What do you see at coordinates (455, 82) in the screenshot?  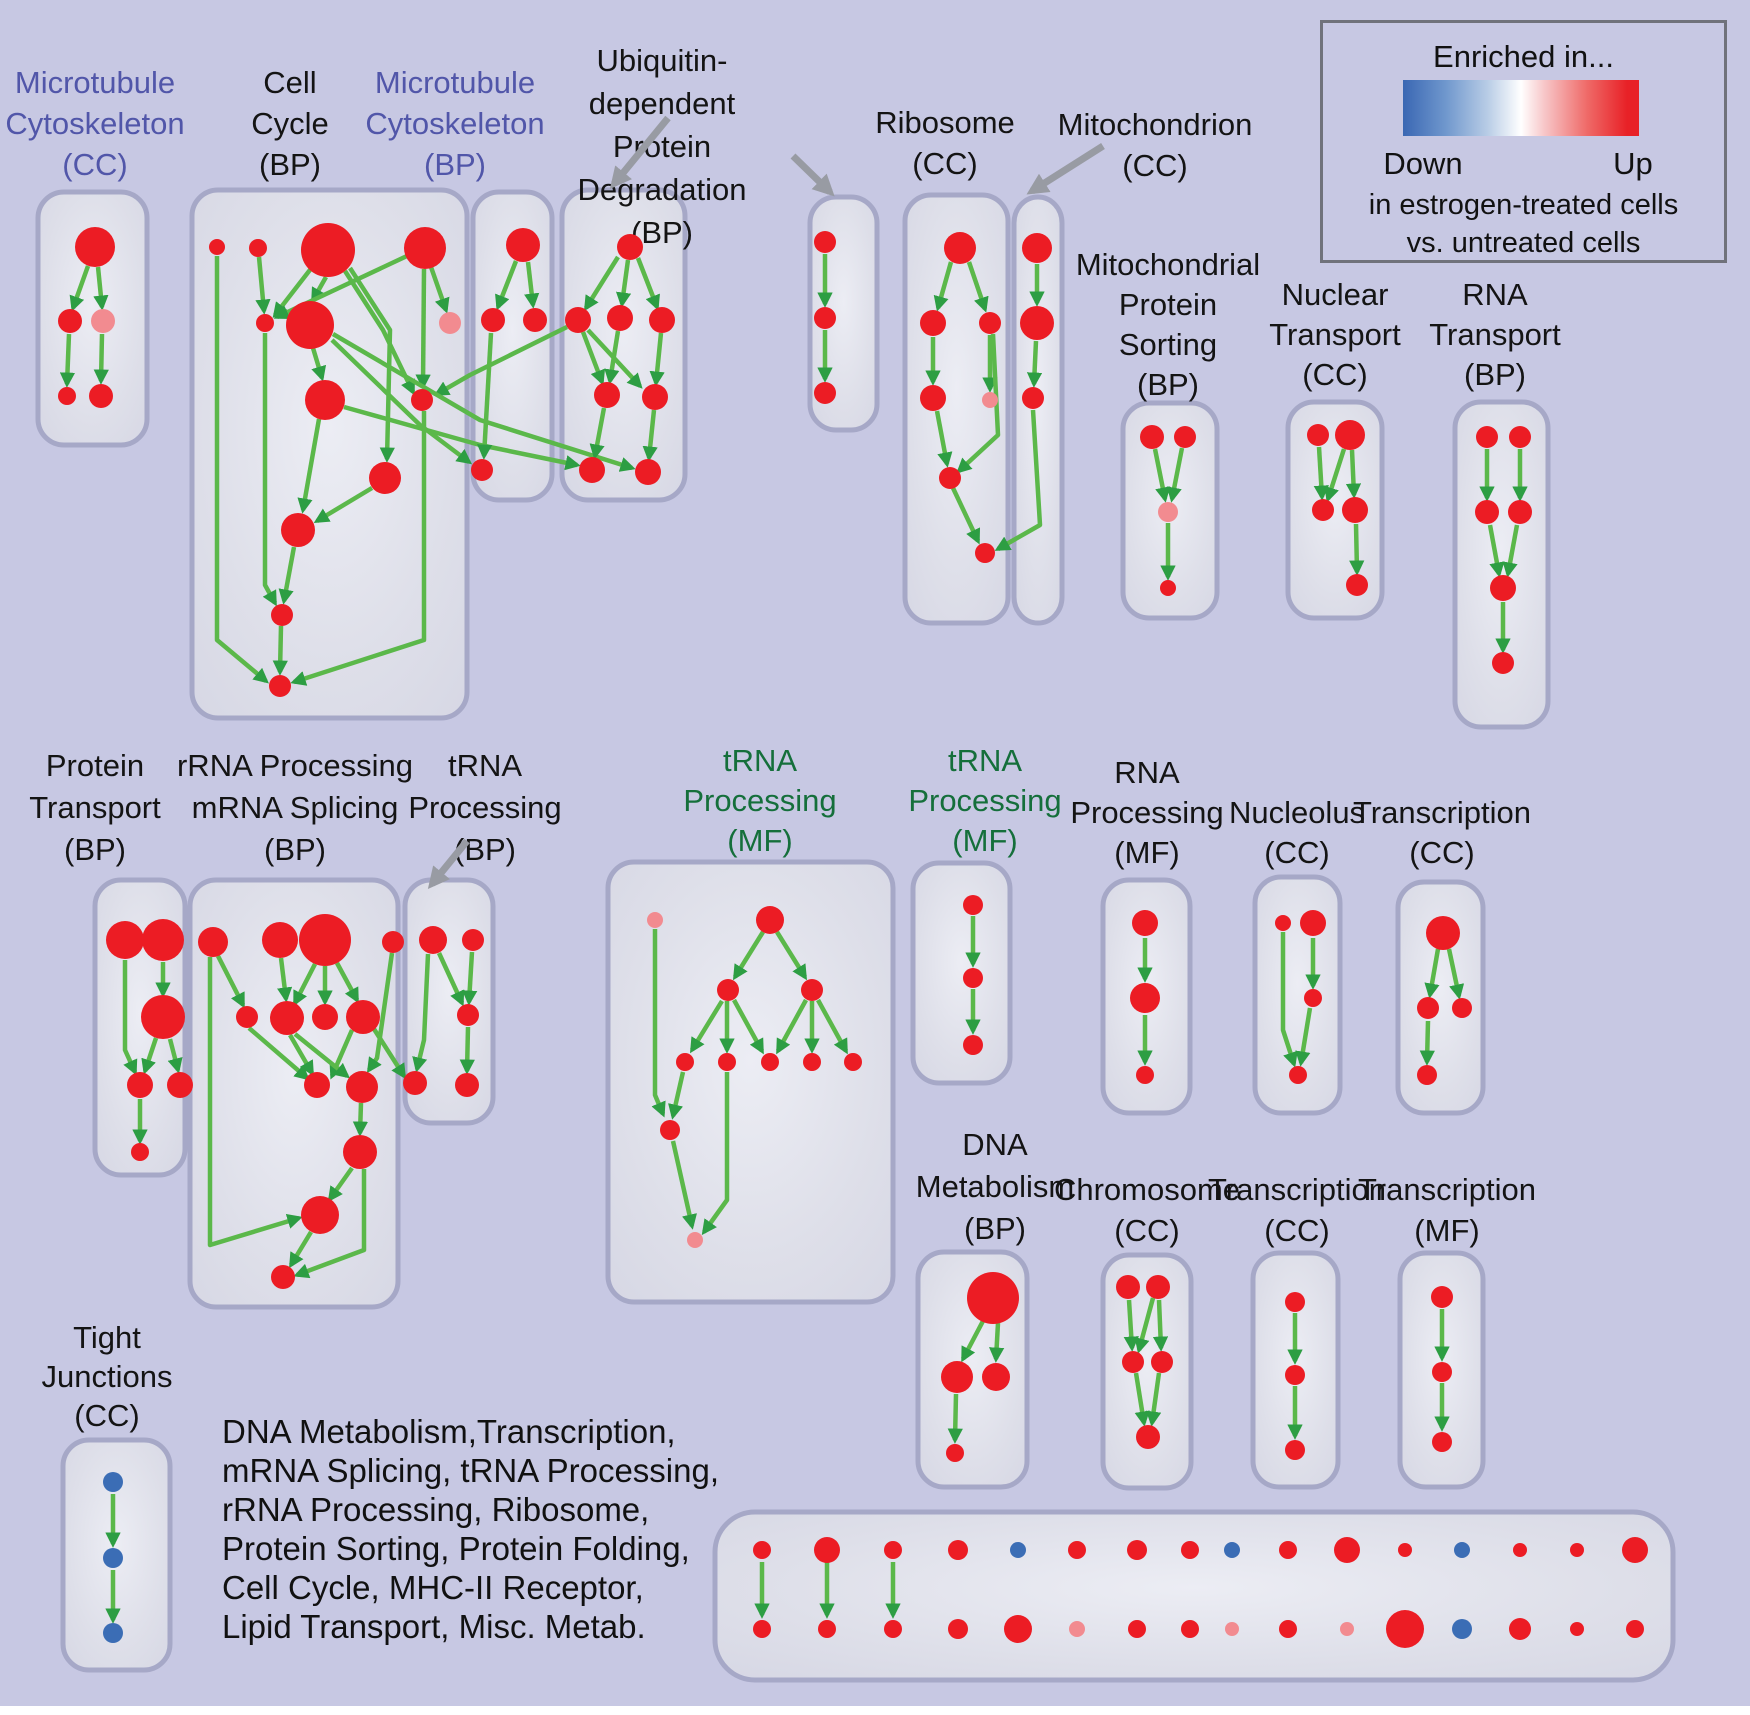 I see `cluster-label-microtubule-bp: Microtubule` at bounding box center [455, 82].